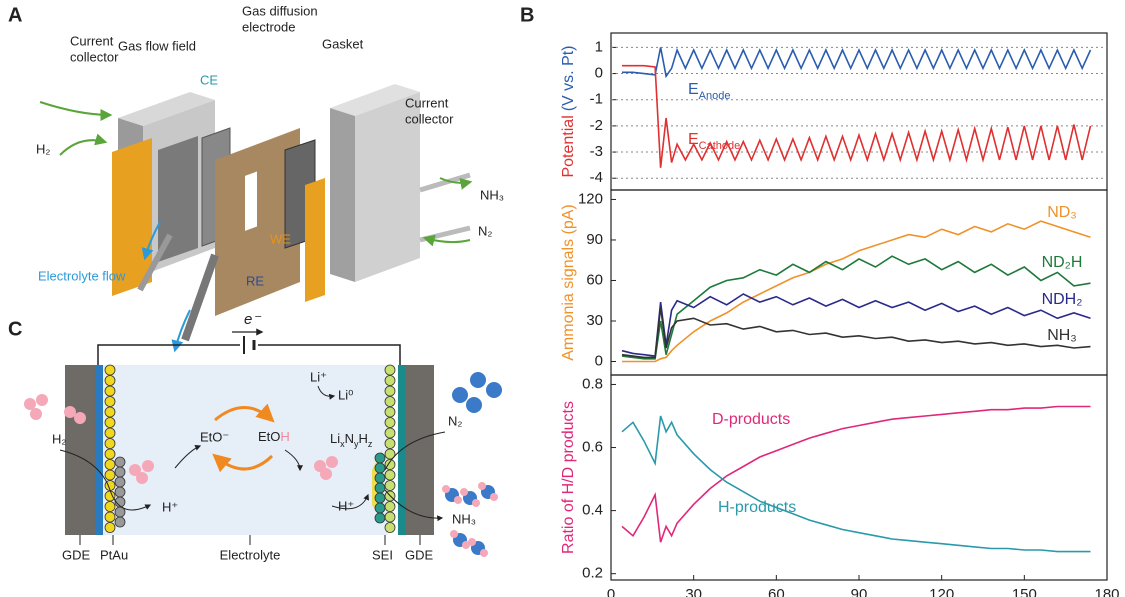 The image size is (1125, 597). Describe the element at coordinates (859, 591) in the screenshot. I see `x-tick-label: 90` at that location.